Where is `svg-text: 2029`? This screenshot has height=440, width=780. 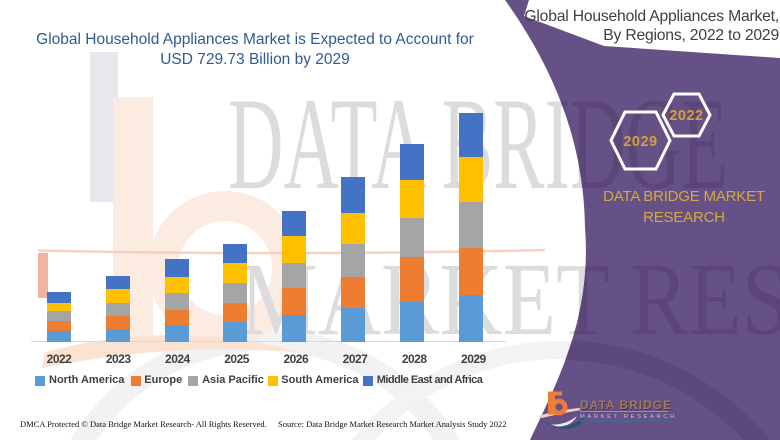 svg-text: 2029 is located at coordinates (640, 142).